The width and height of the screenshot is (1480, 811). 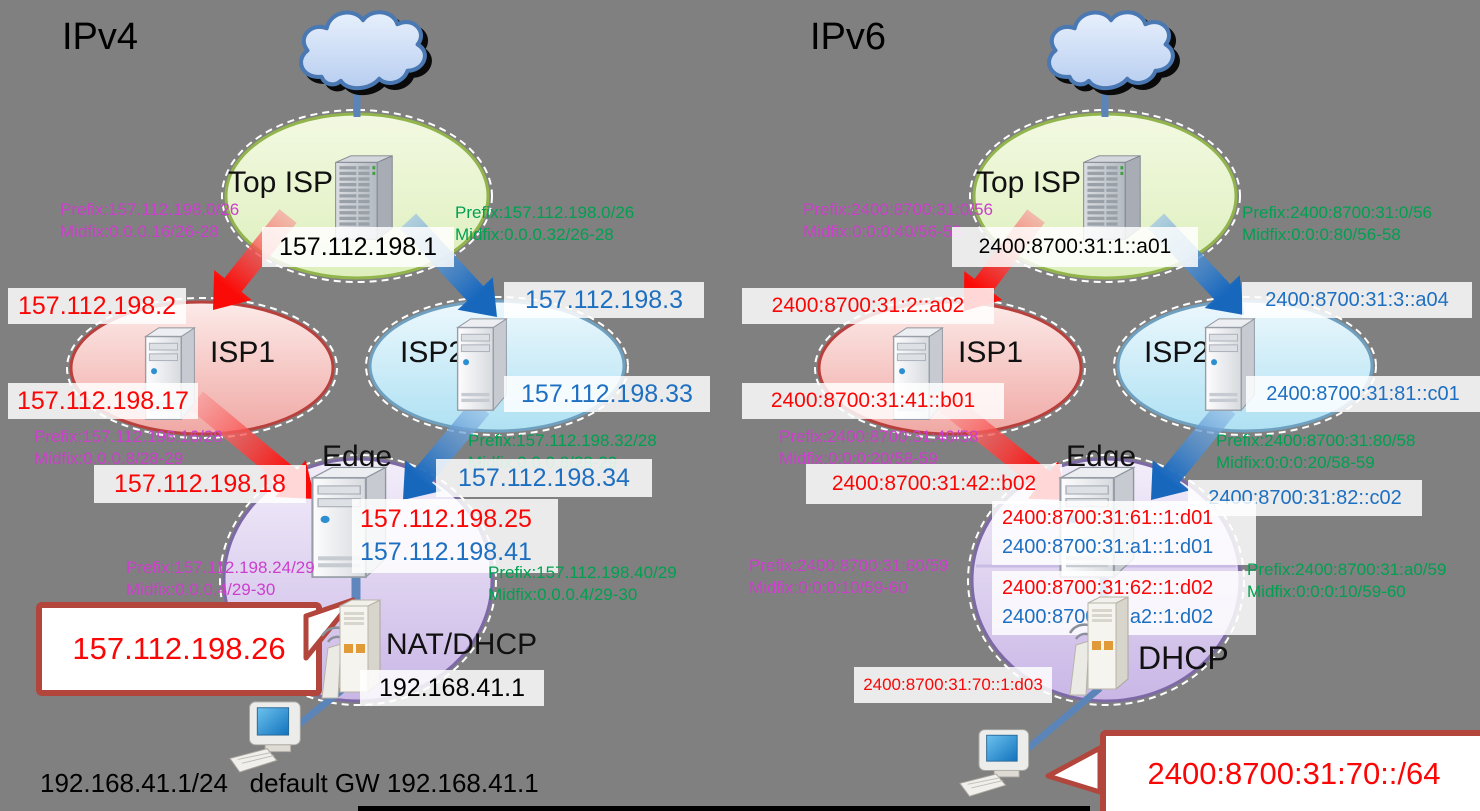 I want to click on bottom-border-bar, so click(x=724, y=808).